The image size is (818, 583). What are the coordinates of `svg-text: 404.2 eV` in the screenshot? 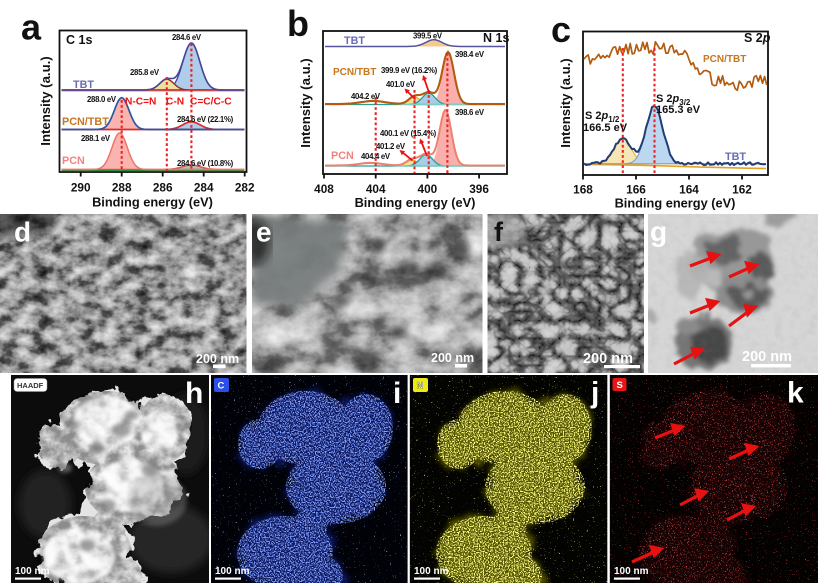 It's located at (366, 96).